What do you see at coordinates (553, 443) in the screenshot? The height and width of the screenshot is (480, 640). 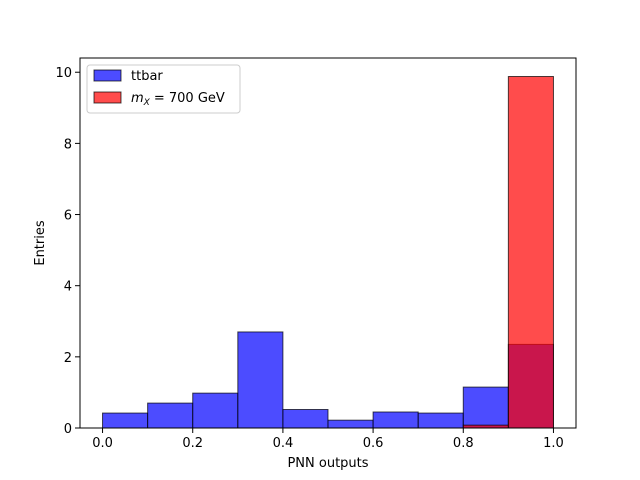 I see `x-tick-label: 1.0` at bounding box center [553, 443].